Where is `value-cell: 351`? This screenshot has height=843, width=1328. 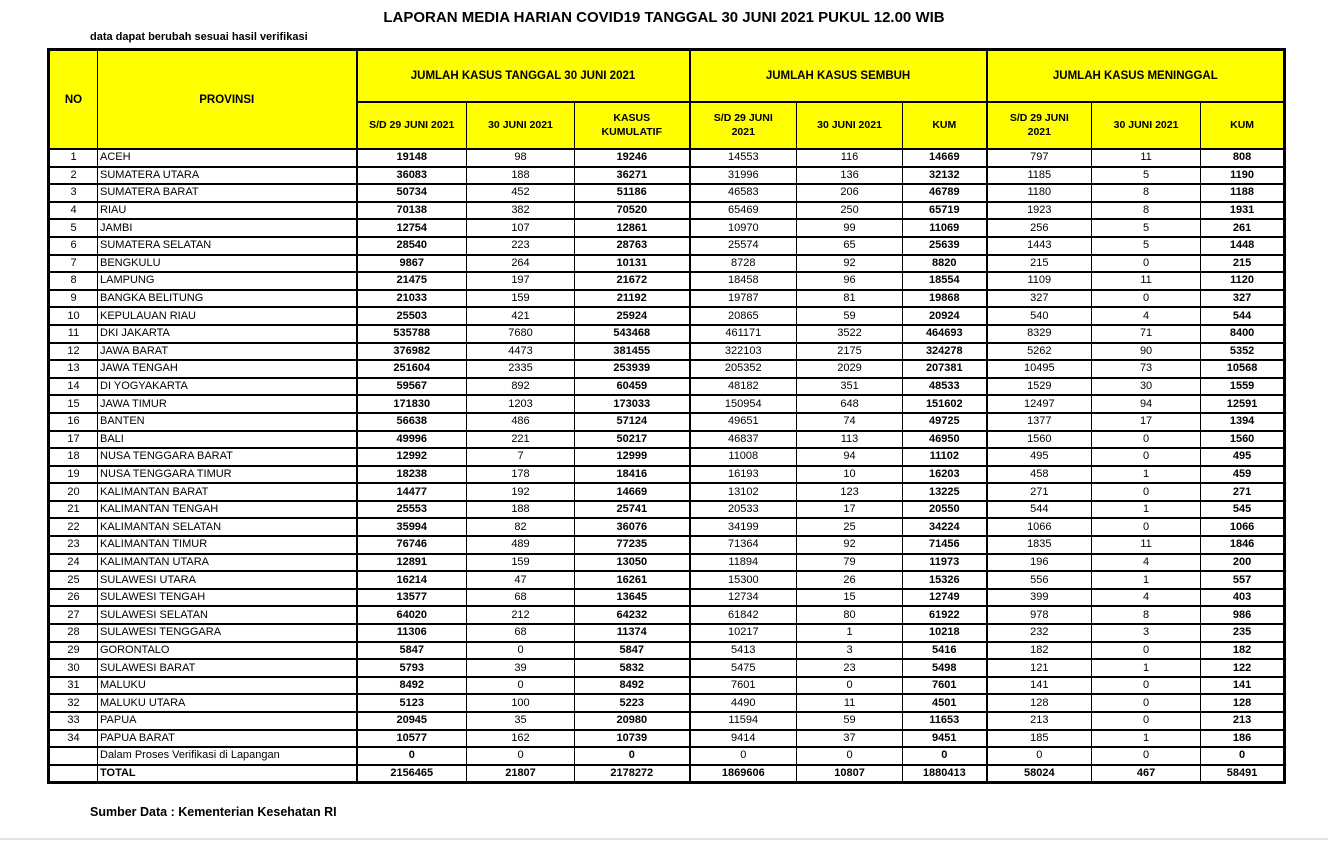 value-cell: 351 is located at coordinates (850, 386).